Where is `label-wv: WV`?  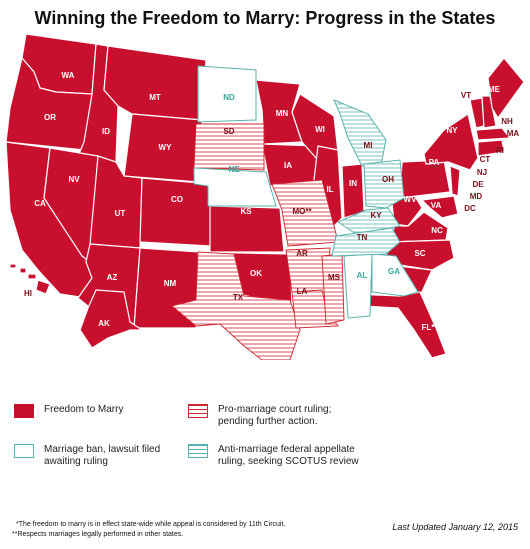
label-wv: WV is located at coordinates (411, 199).